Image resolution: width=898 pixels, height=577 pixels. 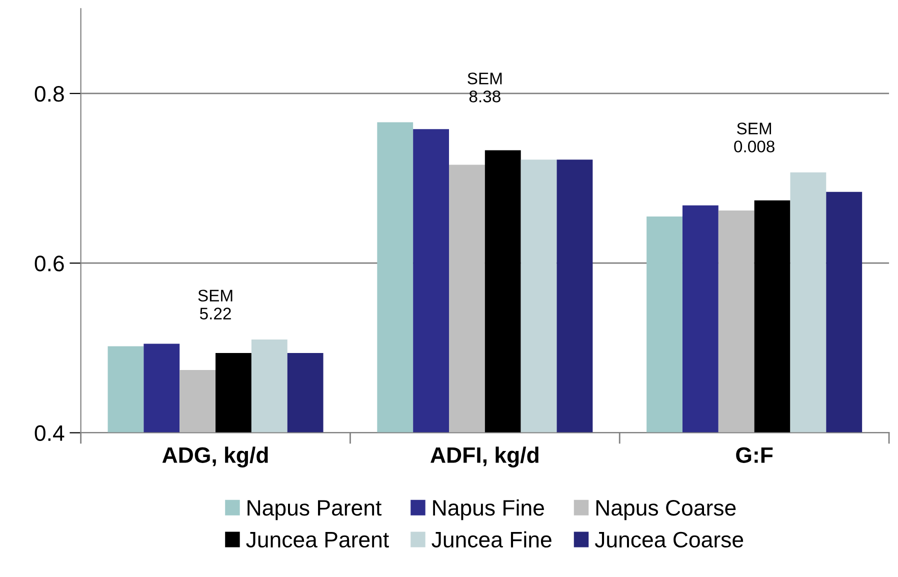 What do you see at coordinates (315, 510) in the screenshot?
I see `legend-label: Napus Parent` at bounding box center [315, 510].